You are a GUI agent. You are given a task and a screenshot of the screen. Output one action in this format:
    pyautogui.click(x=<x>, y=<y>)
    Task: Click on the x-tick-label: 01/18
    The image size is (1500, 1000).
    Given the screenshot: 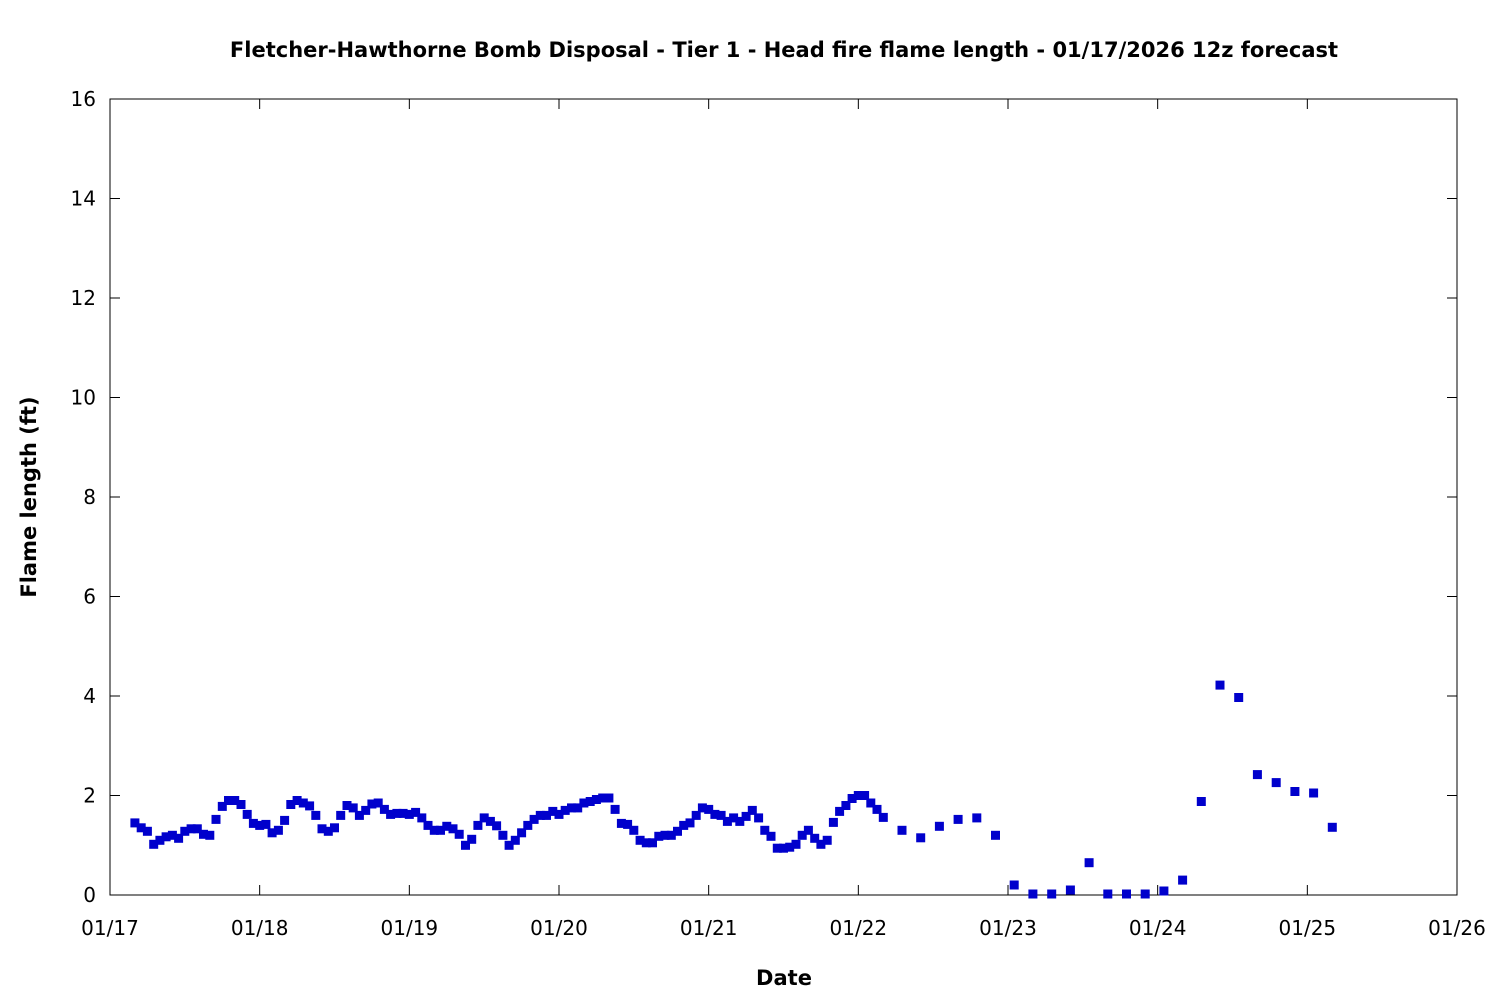 What is the action you would take?
    pyautogui.click(x=260, y=928)
    